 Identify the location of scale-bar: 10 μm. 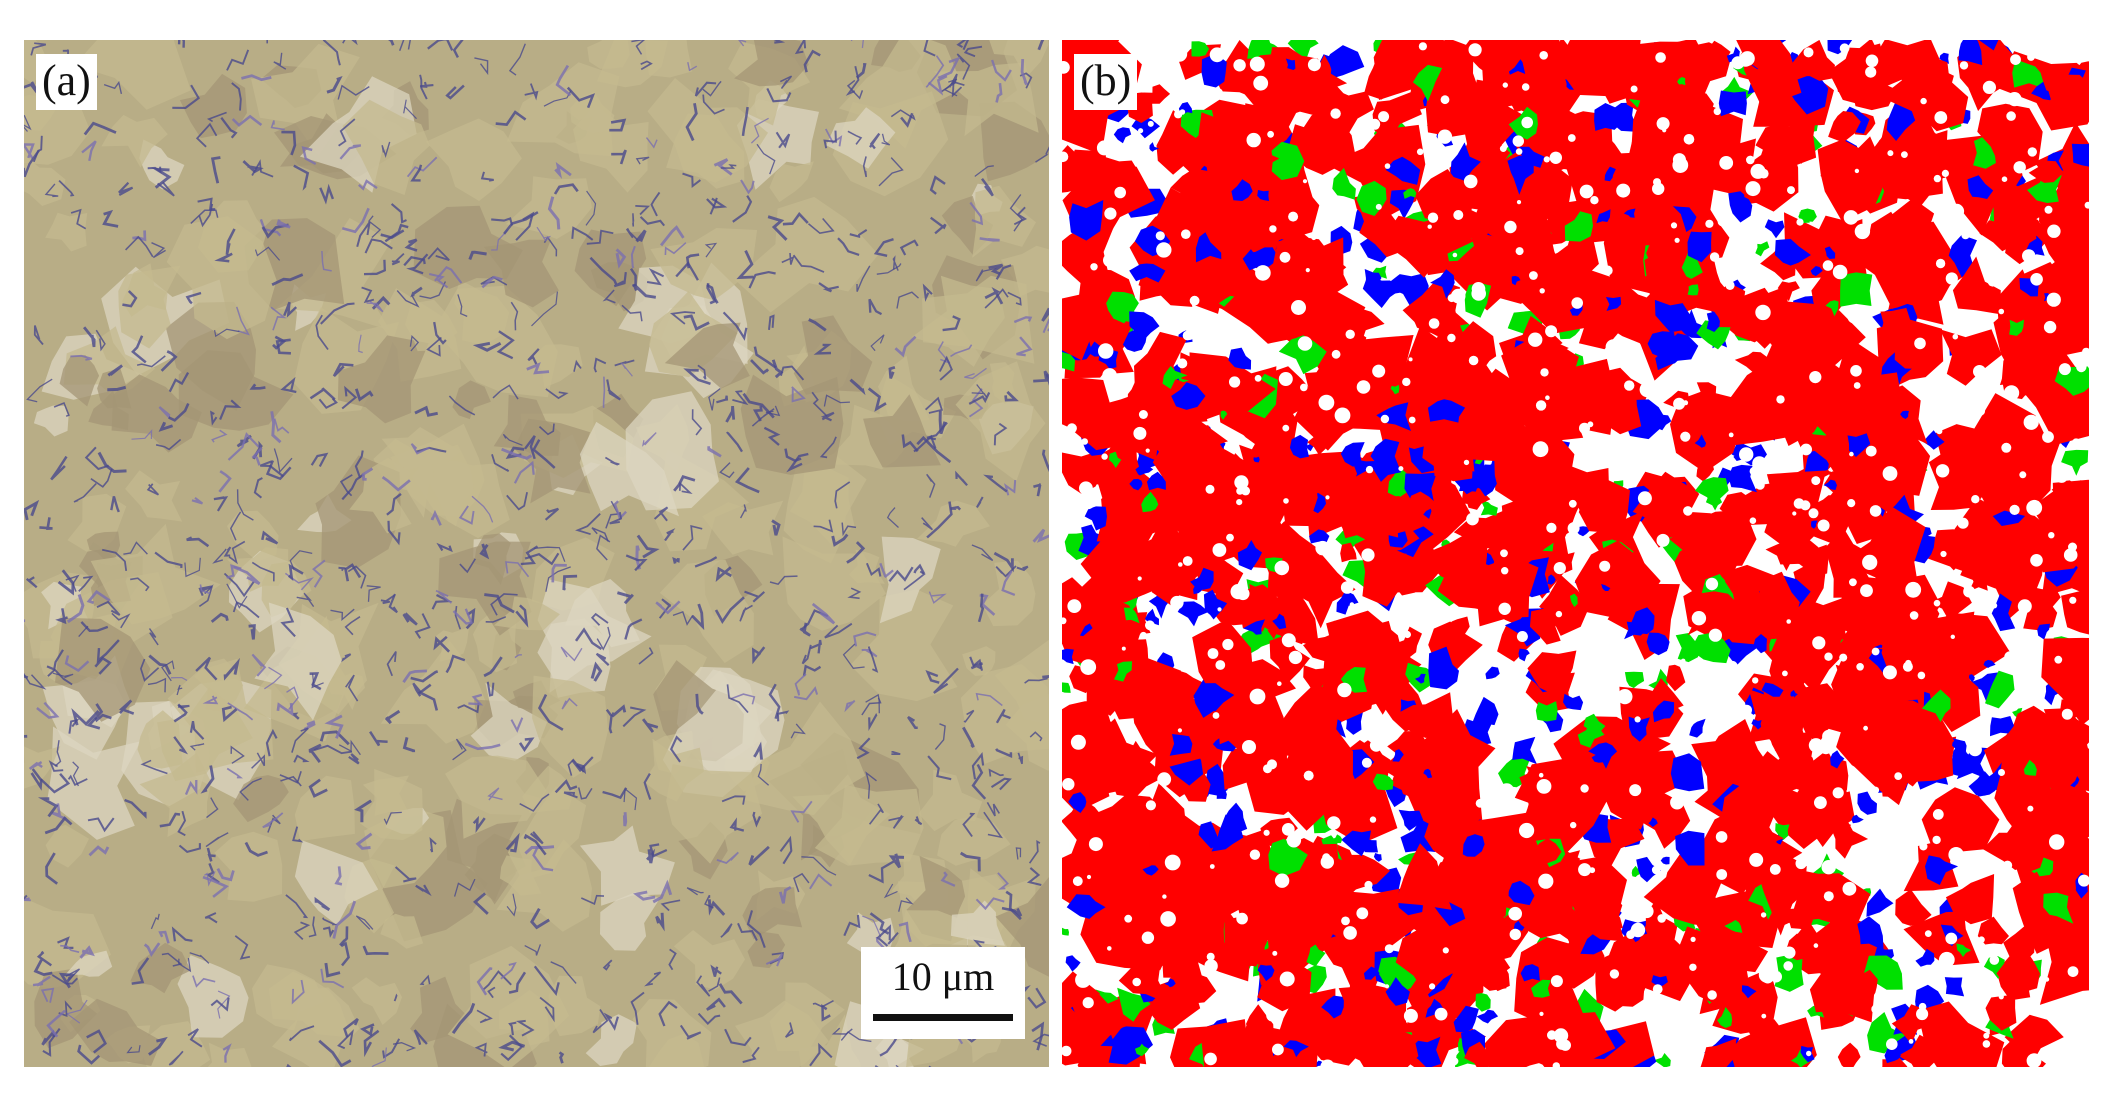
(943, 993).